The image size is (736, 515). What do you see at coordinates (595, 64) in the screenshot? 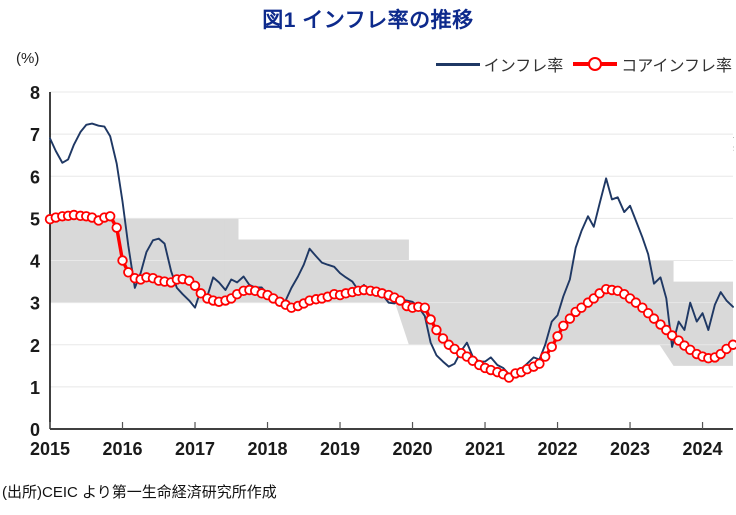
I see `legend-red-circle-line-icon` at bounding box center [595, 64].